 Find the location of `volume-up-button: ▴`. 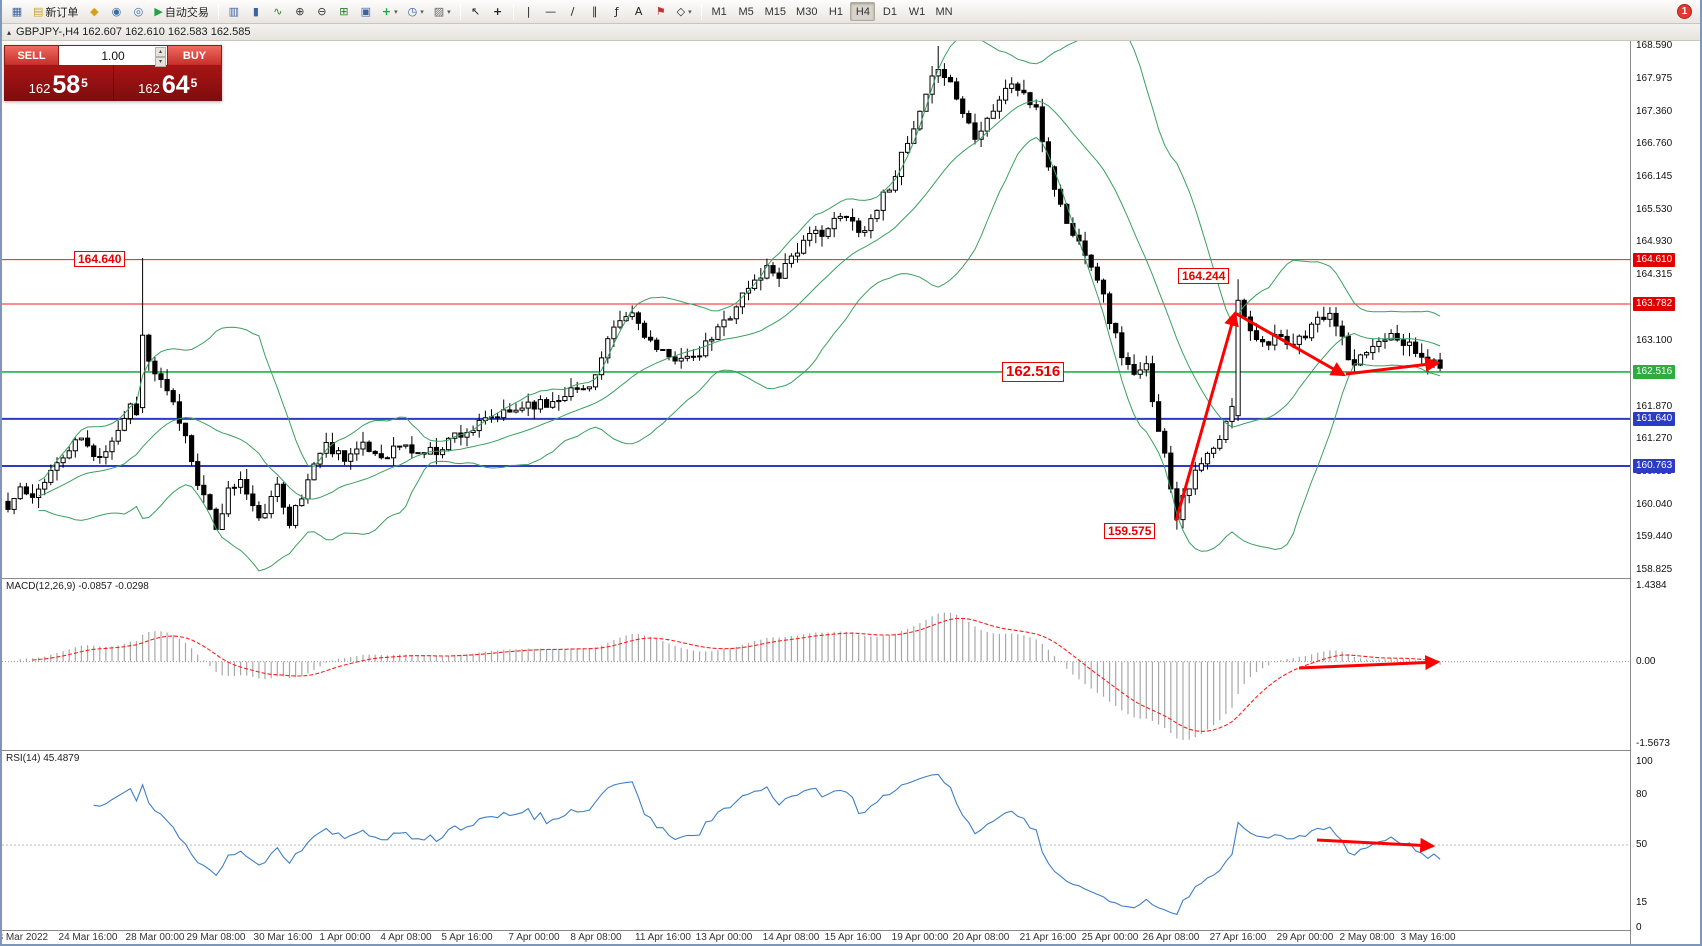

volume-up-button: ▴ is located at coordinates (160, 52).